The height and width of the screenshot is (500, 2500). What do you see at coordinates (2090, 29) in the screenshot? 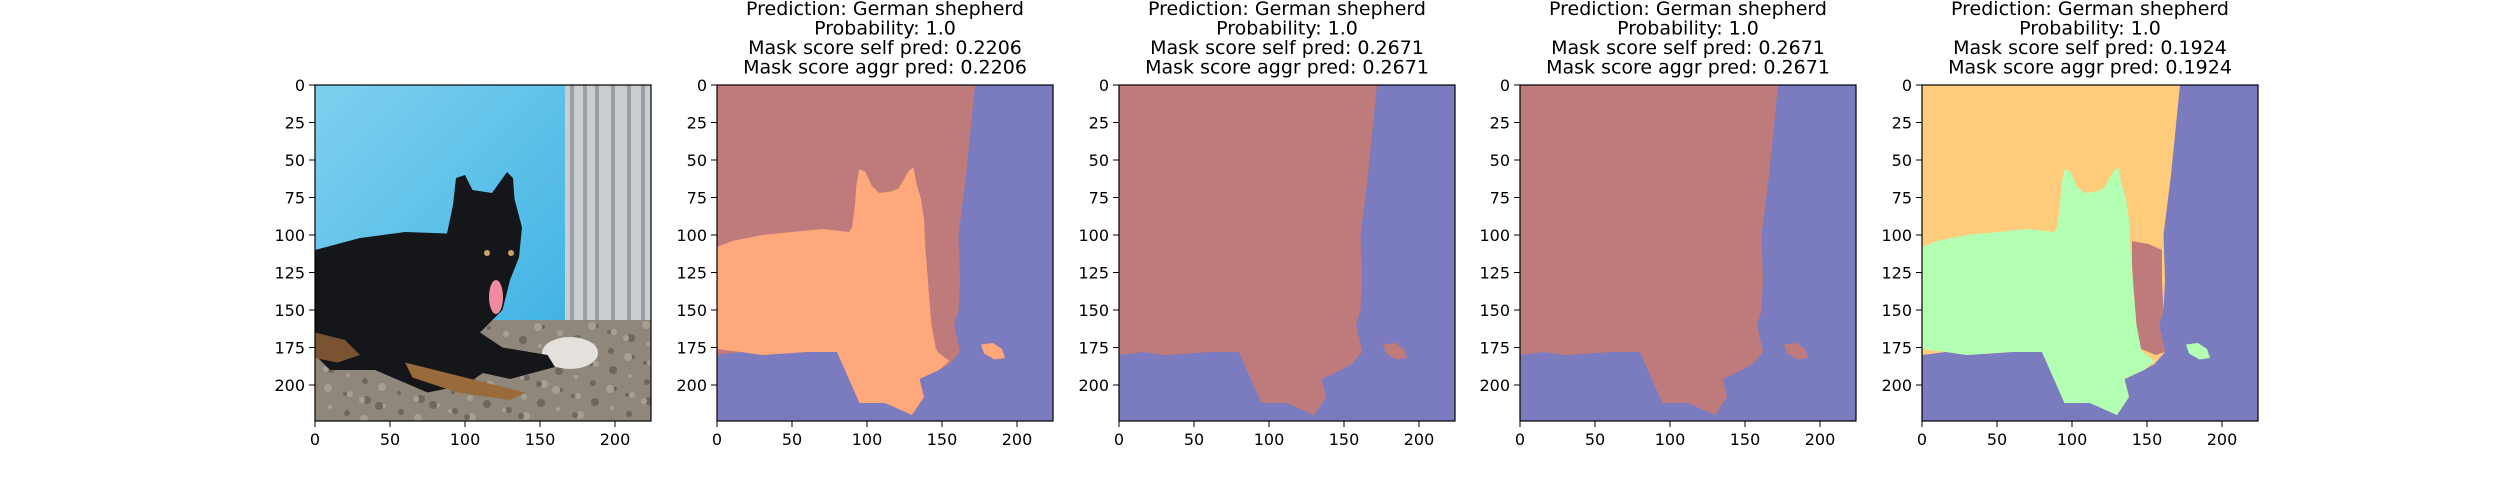
I see `panel-title-line: Probability: 1.0` at bounding box center [2090, 29].